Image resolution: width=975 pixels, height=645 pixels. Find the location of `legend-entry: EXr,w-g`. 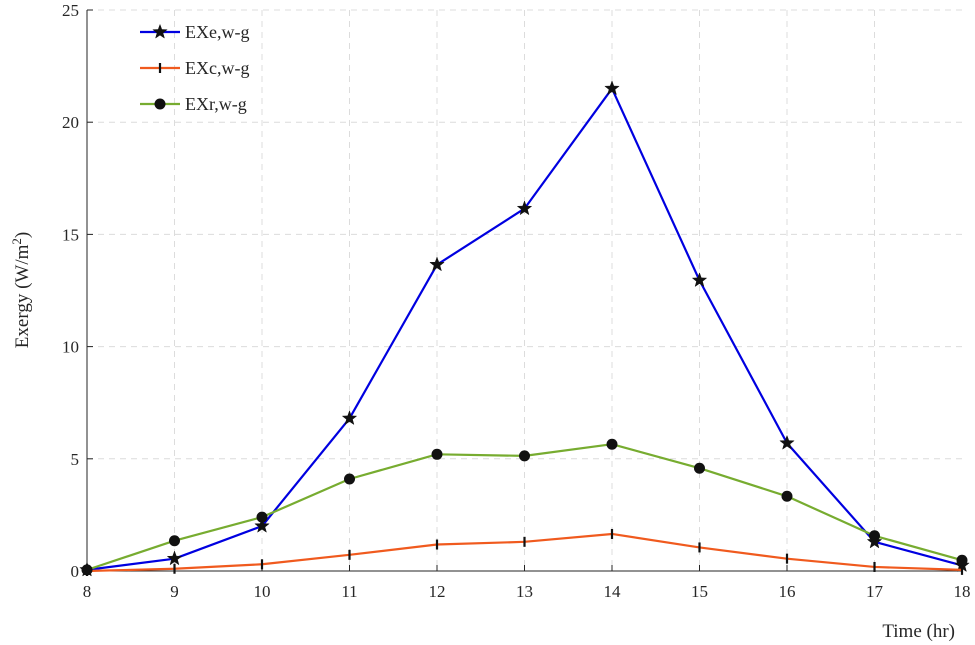

legend-entry: EXr,w-g is located at coordinates (193, 104).